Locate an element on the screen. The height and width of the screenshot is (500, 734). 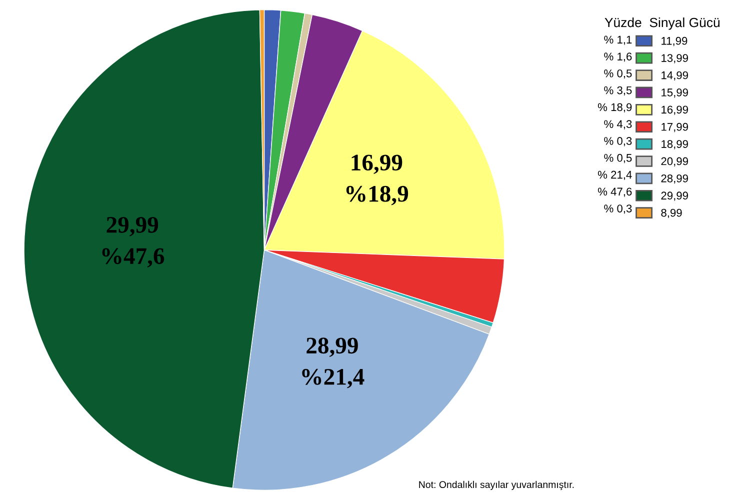
text: Not: Ondalıklı sayılar yuvarlanmıştır. is located at coordinates (496, 485).